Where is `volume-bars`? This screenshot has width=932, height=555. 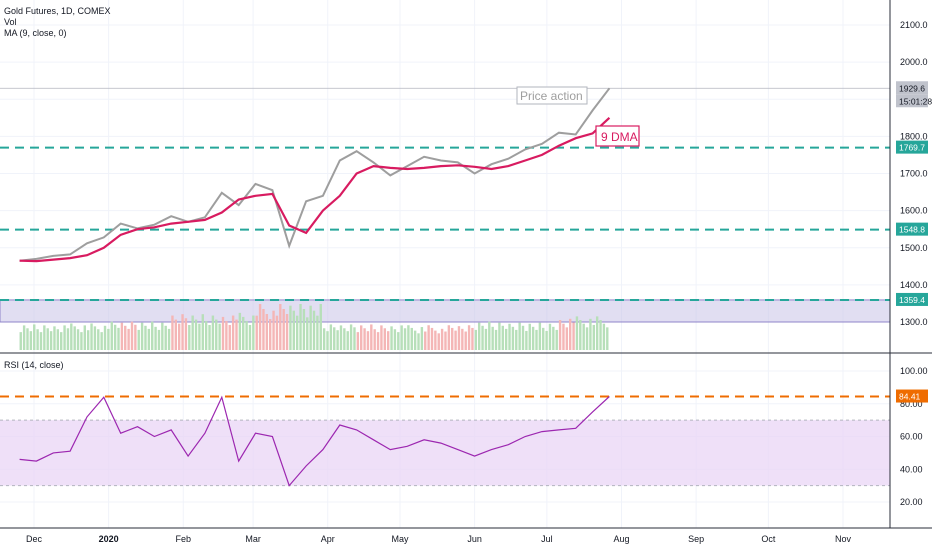 volume-bars is located at coordinates (314, 327).